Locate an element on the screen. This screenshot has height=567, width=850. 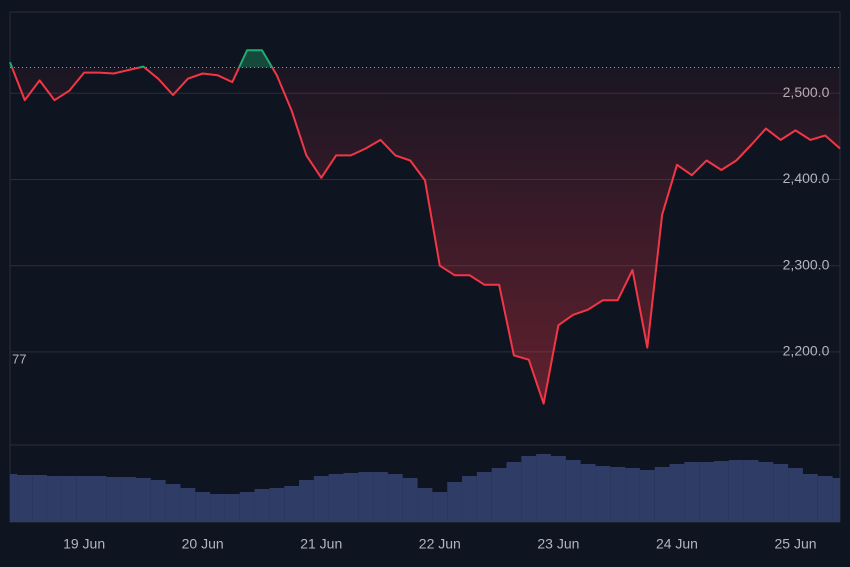
y-tick-label: 2,300.0 is located at coordinates (806, 264).